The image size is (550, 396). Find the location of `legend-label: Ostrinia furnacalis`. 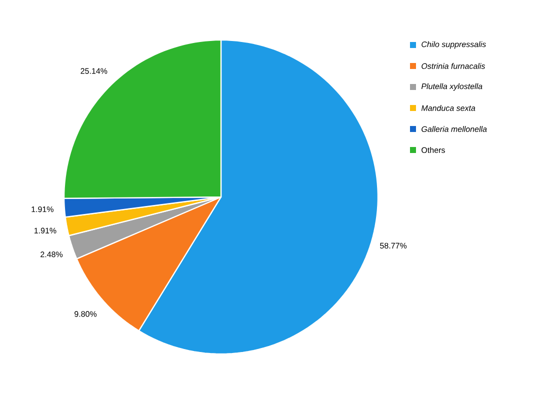

legend-label: Ostrinia furnacalis is located at coordinates (454, 66).